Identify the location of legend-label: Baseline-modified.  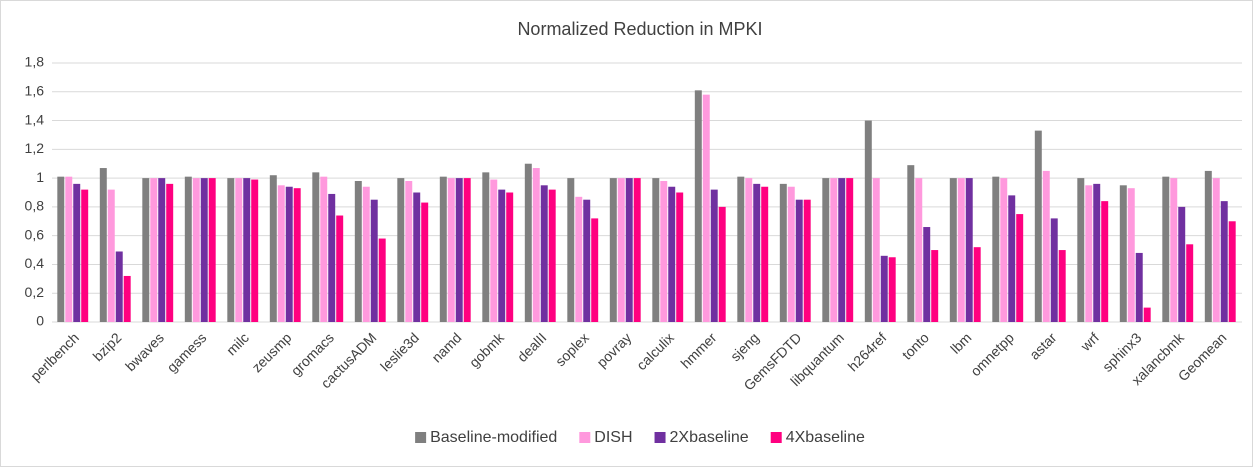
(493, 437).